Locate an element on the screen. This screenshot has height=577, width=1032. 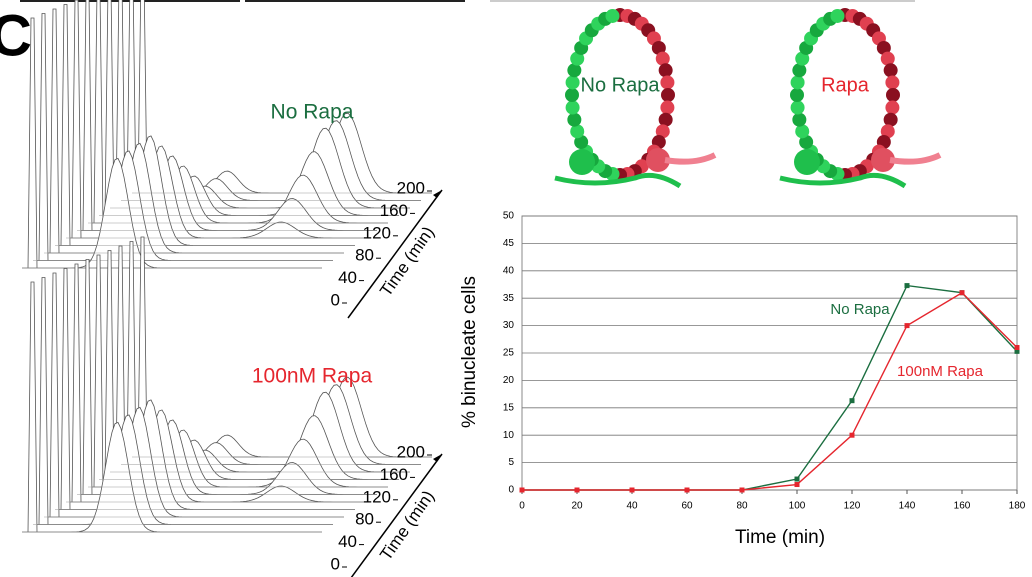
diagrams: No Rapa Rapa is located at coordinates (748, 98).